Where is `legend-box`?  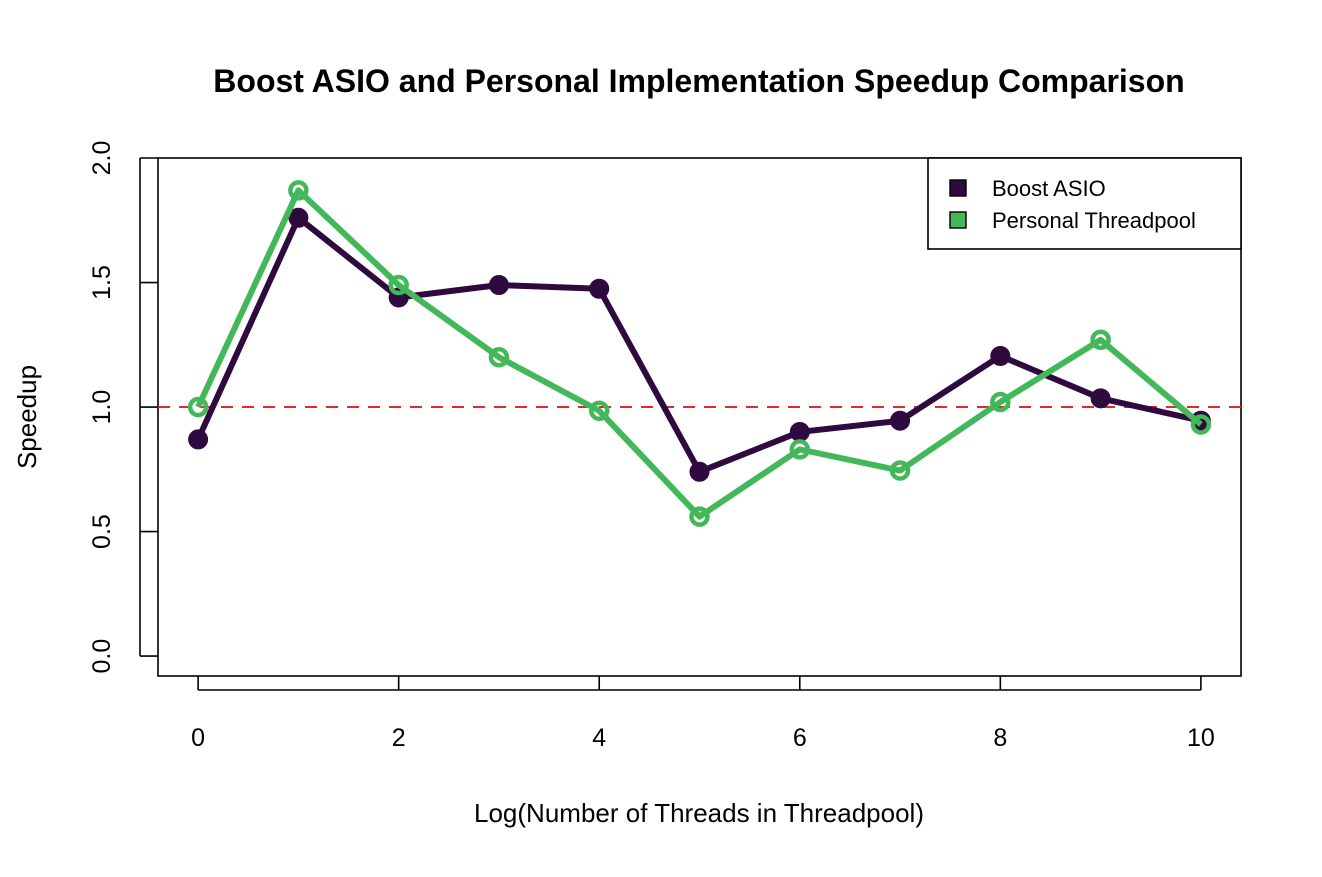
legend-box is located at coordinates (1084, 203).